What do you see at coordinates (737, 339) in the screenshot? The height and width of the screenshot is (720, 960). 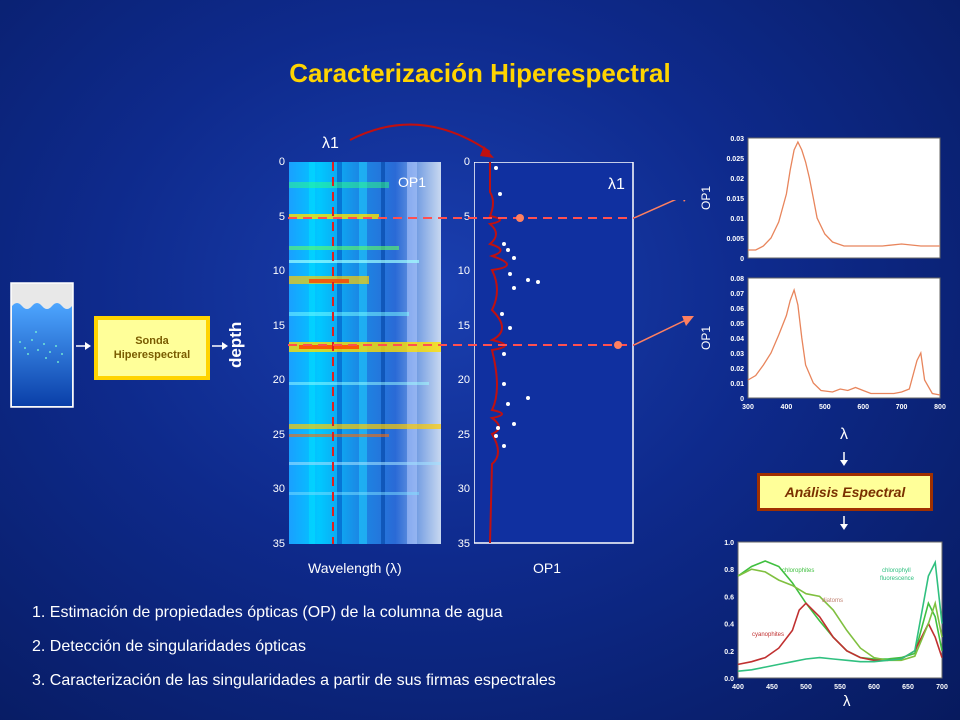 I see `y-tick-label: 0.04` at bounding box center [737, 339].